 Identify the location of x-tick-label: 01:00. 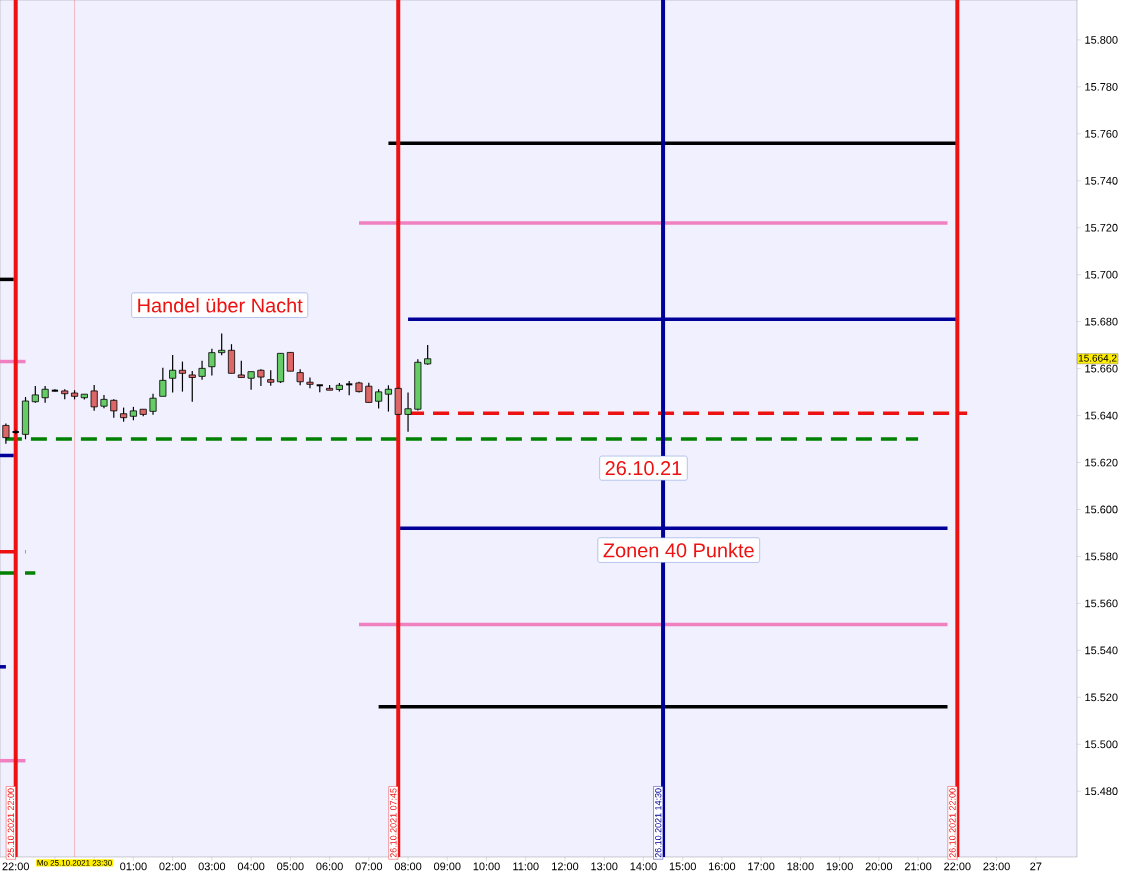
(133, 866).